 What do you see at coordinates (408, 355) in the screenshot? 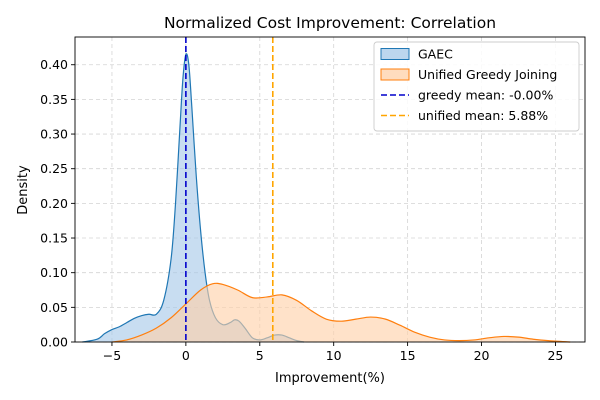
I see `x-tick-label: 15` at bounding box center [408, 355].